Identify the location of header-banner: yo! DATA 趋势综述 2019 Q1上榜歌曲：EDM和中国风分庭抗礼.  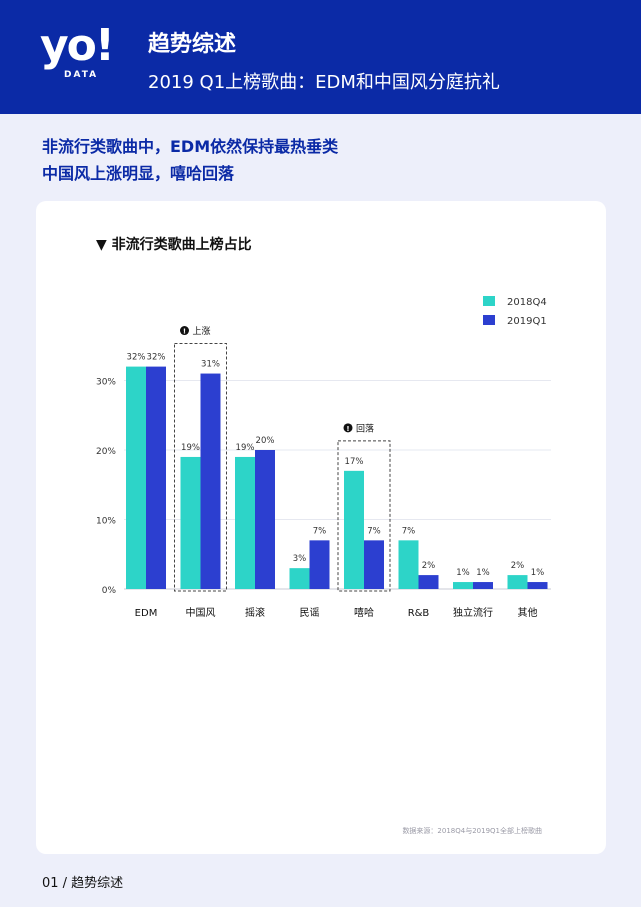
(320, 57).